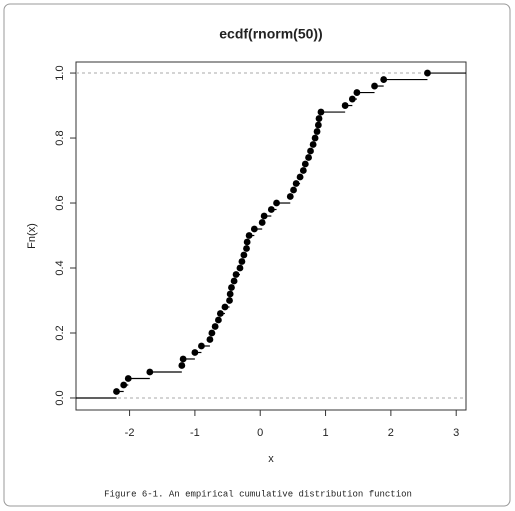 The height and width of the screenshot is (511, 515). I want to click on x-axis-label: x, so click(271, 459).